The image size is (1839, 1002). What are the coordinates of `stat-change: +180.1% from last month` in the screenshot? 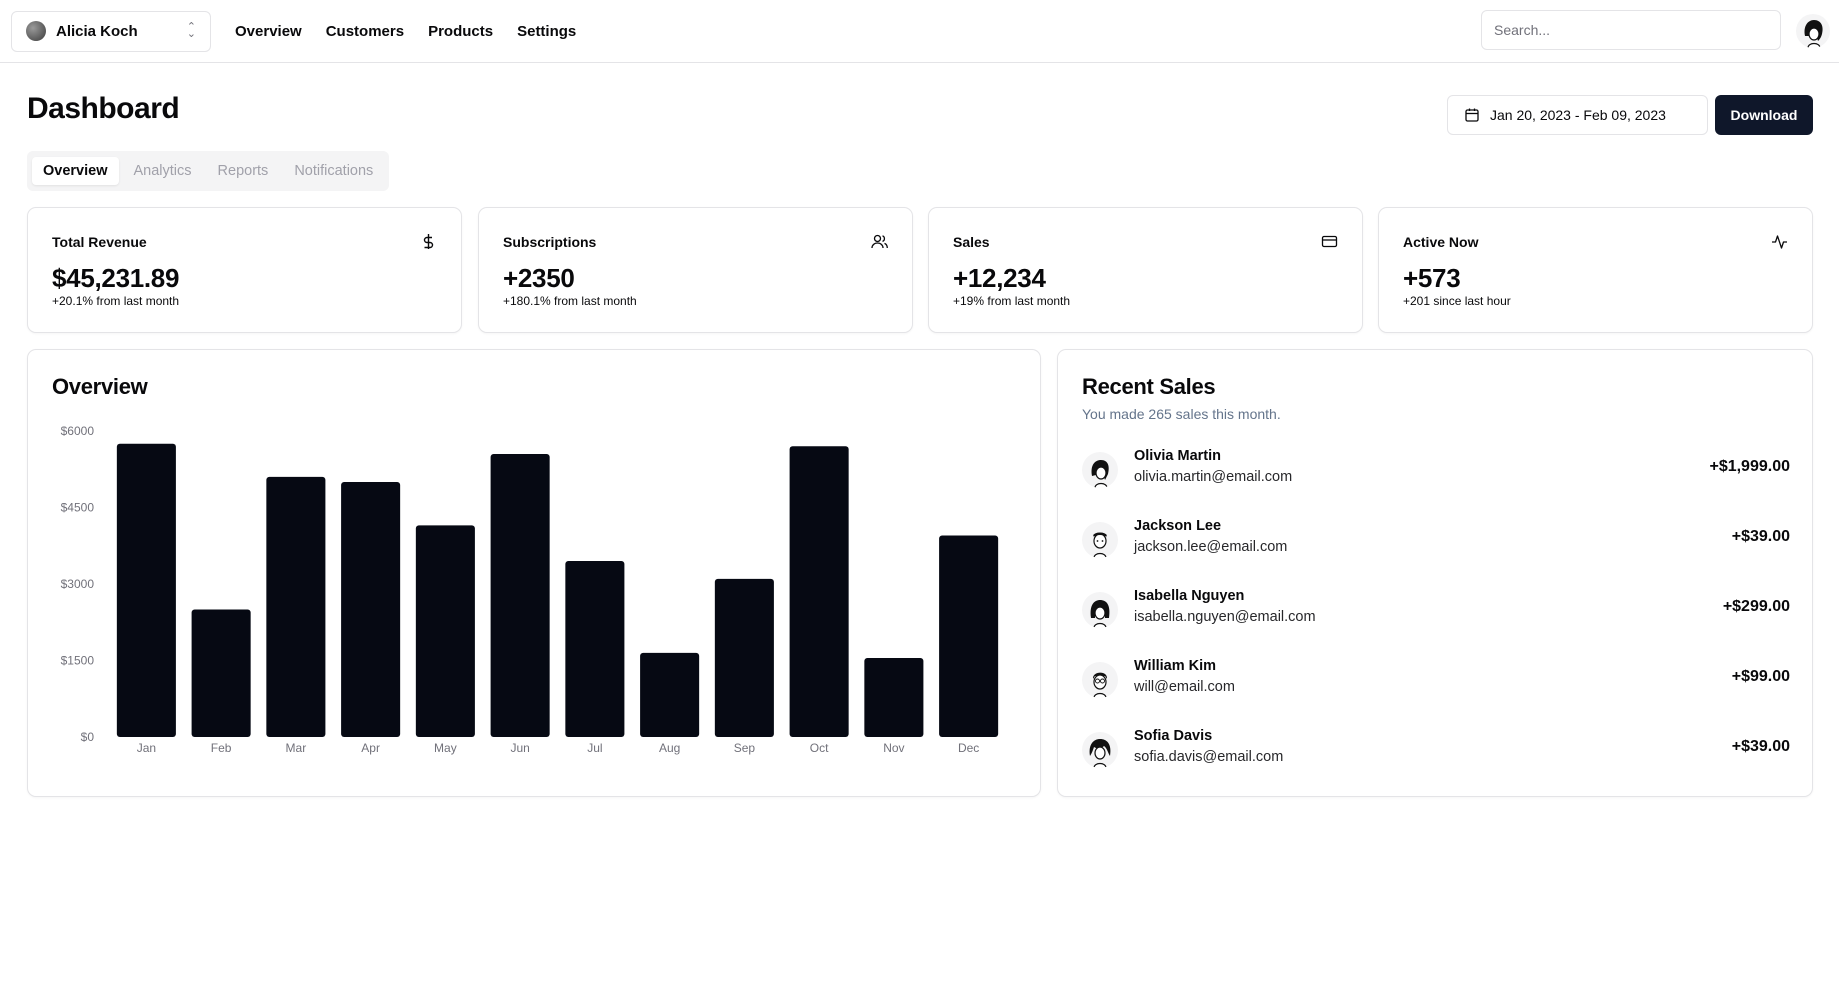 It's located at (570, 301).